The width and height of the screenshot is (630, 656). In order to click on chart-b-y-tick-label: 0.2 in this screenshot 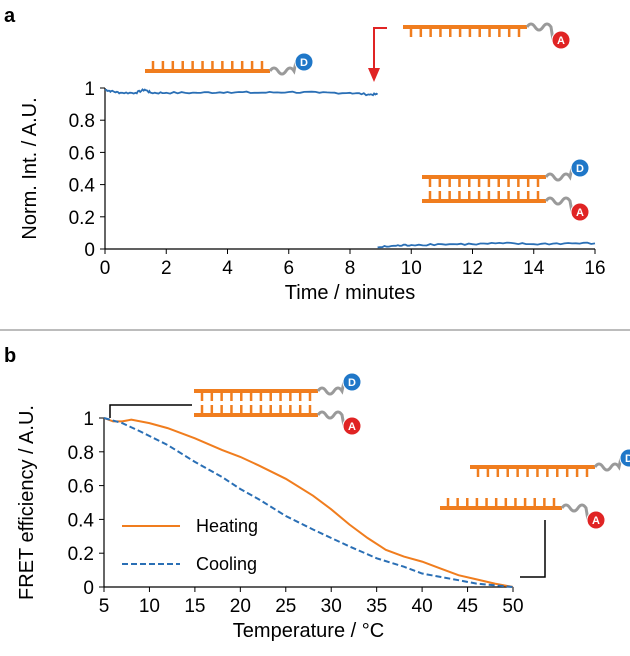, I will do `click(81, 554)`.